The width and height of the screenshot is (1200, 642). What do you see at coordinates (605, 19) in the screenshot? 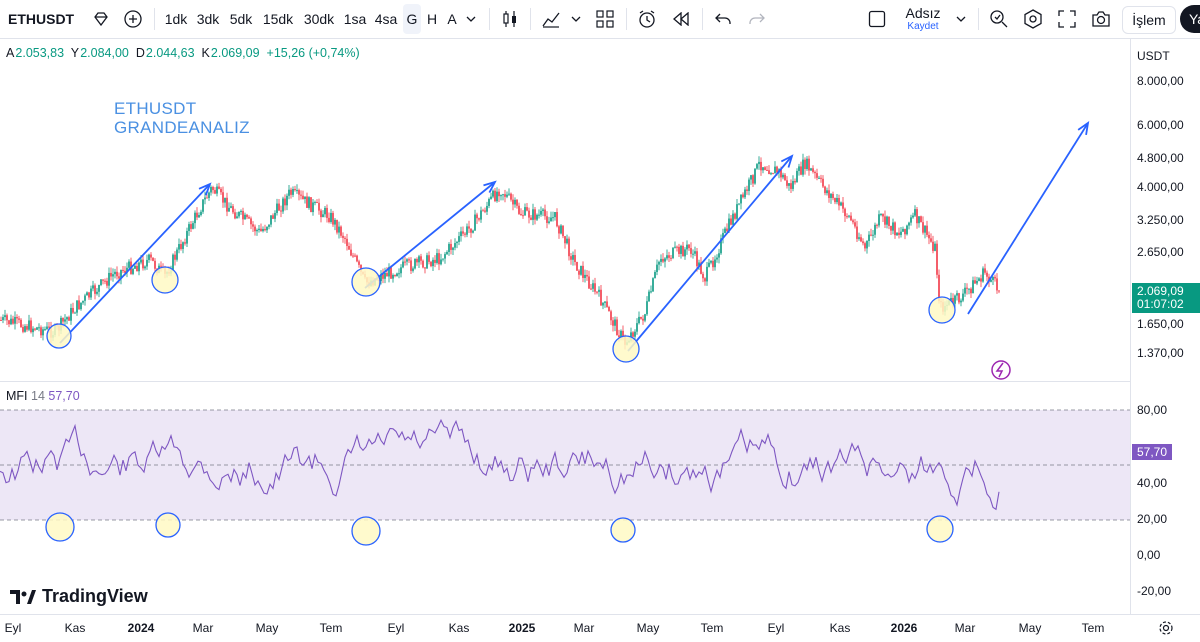
I see `layout-grid-icon` at bounding box center [605, 19].